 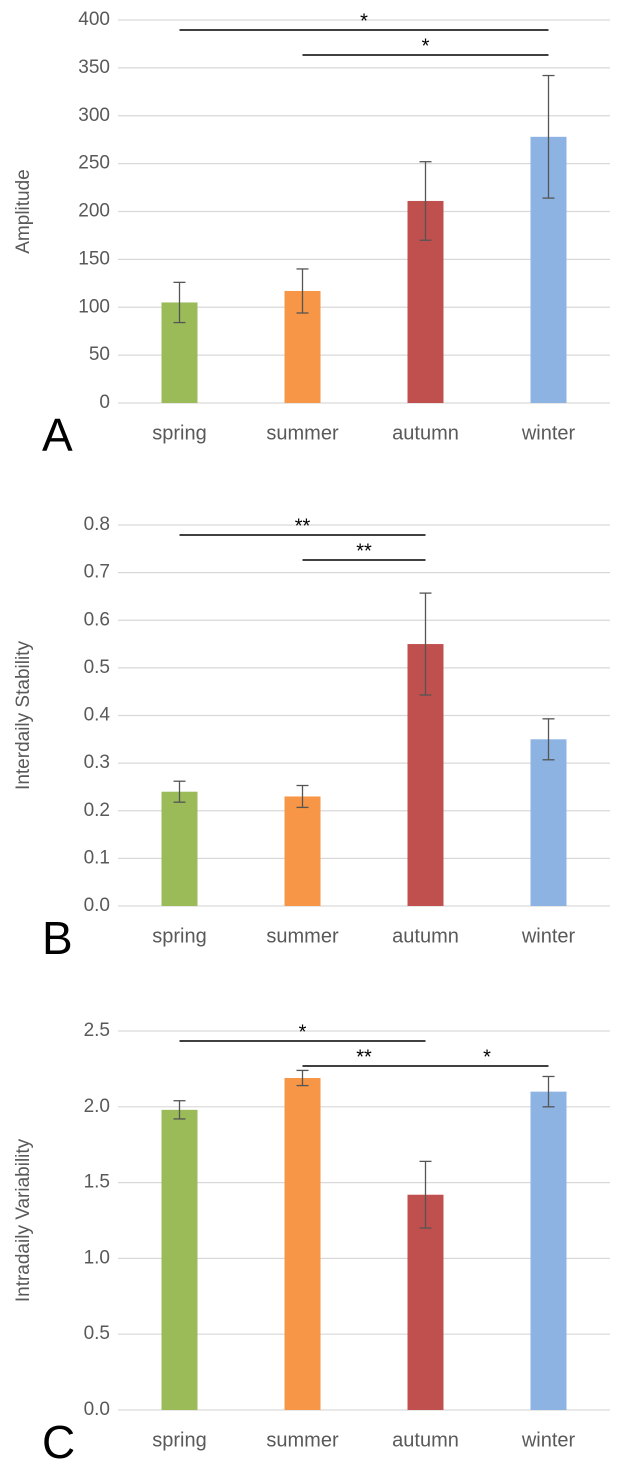 What do you see at coordinates (94, 115) in the screenshot?
I see `y-tick-label: 300` at bounding box center [94, 115].